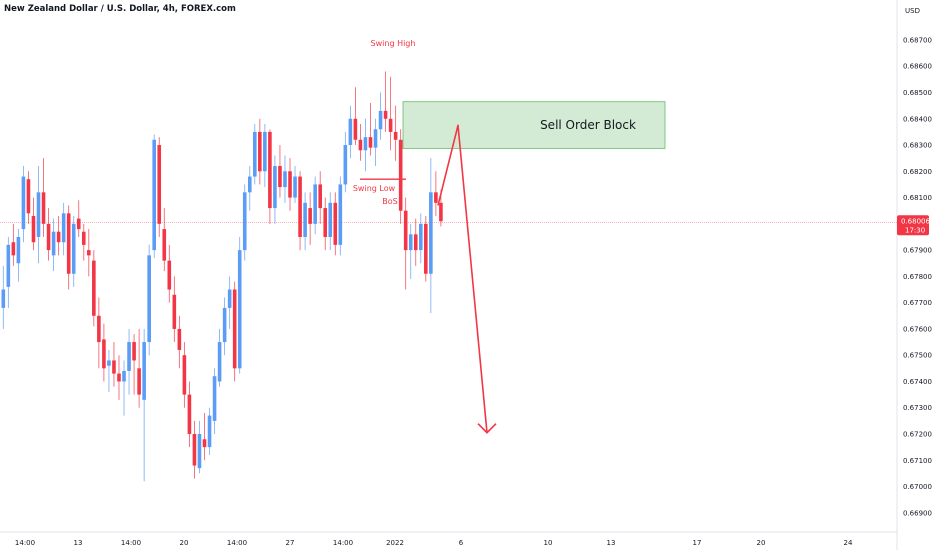 The height and width of the screenshot is (550, 932). I want to click on sell-order-block-zone, so click(534, 125).